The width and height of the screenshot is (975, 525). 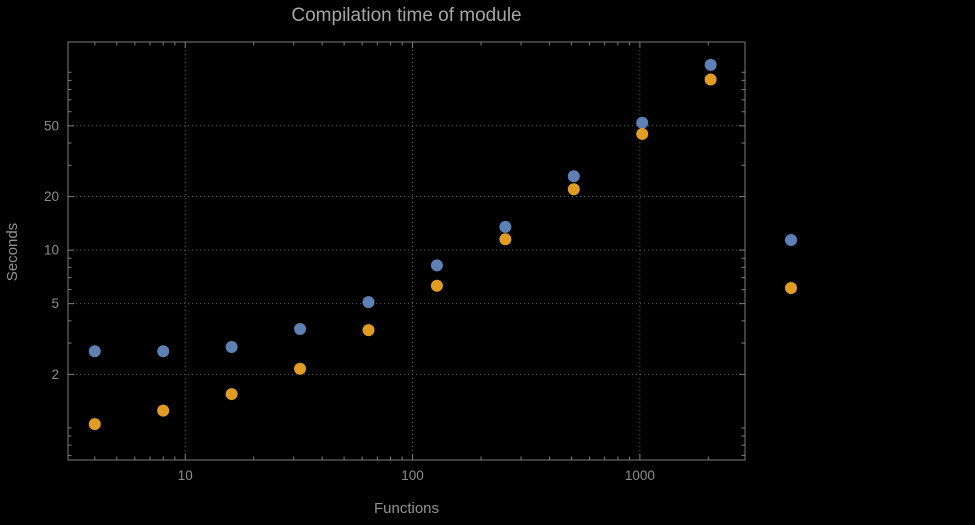 What do you see at coordinates (406, 15) in the screenshot?
I see `chart-title: Compilation time of module` at bounding box center [406, 15].